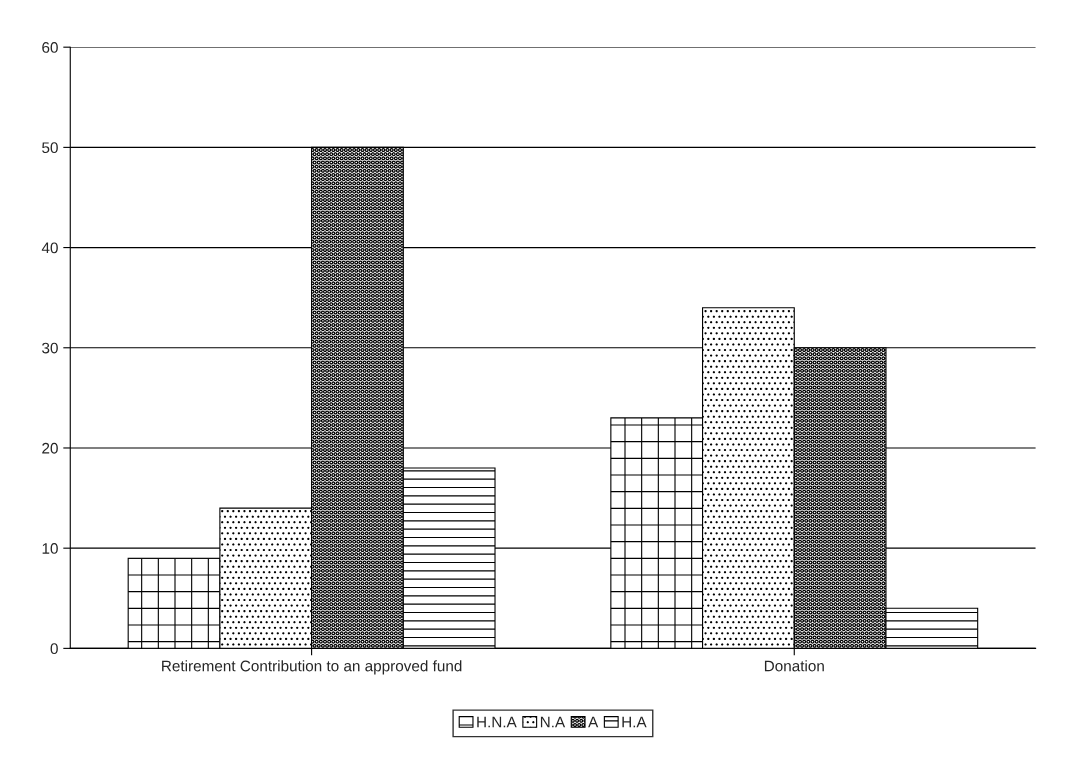 The width and height of the screenshot is (1081, 761). What do you see at coordinates (50, 47) in the screenshot?
I see `y-tick-label: 60` at bounding box center [50, 47].